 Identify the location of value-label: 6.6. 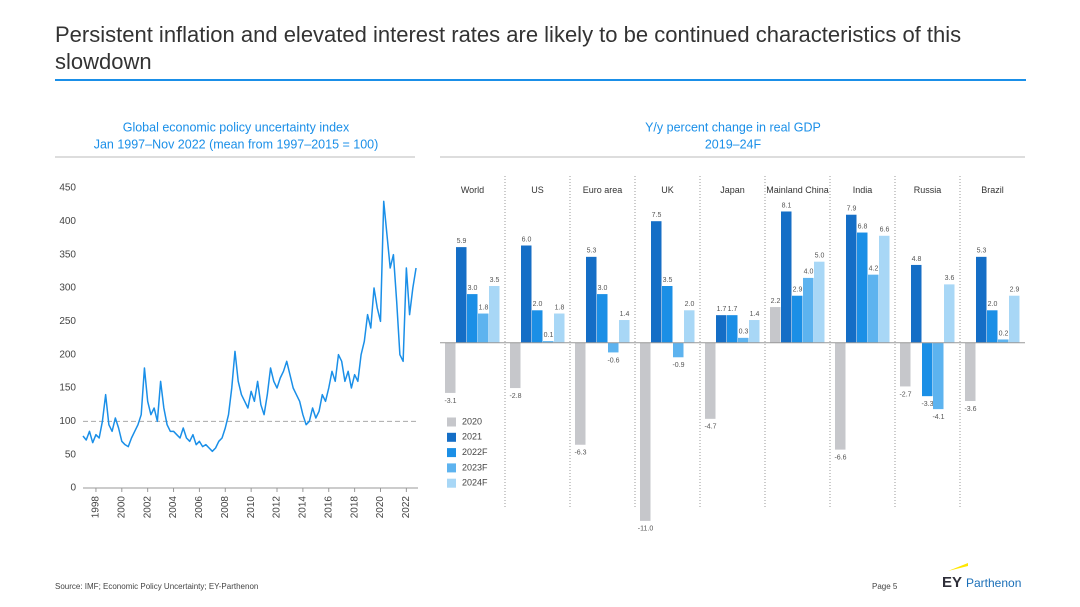
(885, 230).